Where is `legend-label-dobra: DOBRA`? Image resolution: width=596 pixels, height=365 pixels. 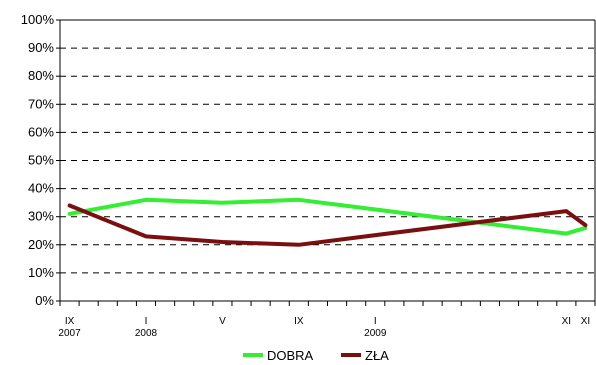
legend-label-dobra: DOBRA is located at coordinates (290, 355).